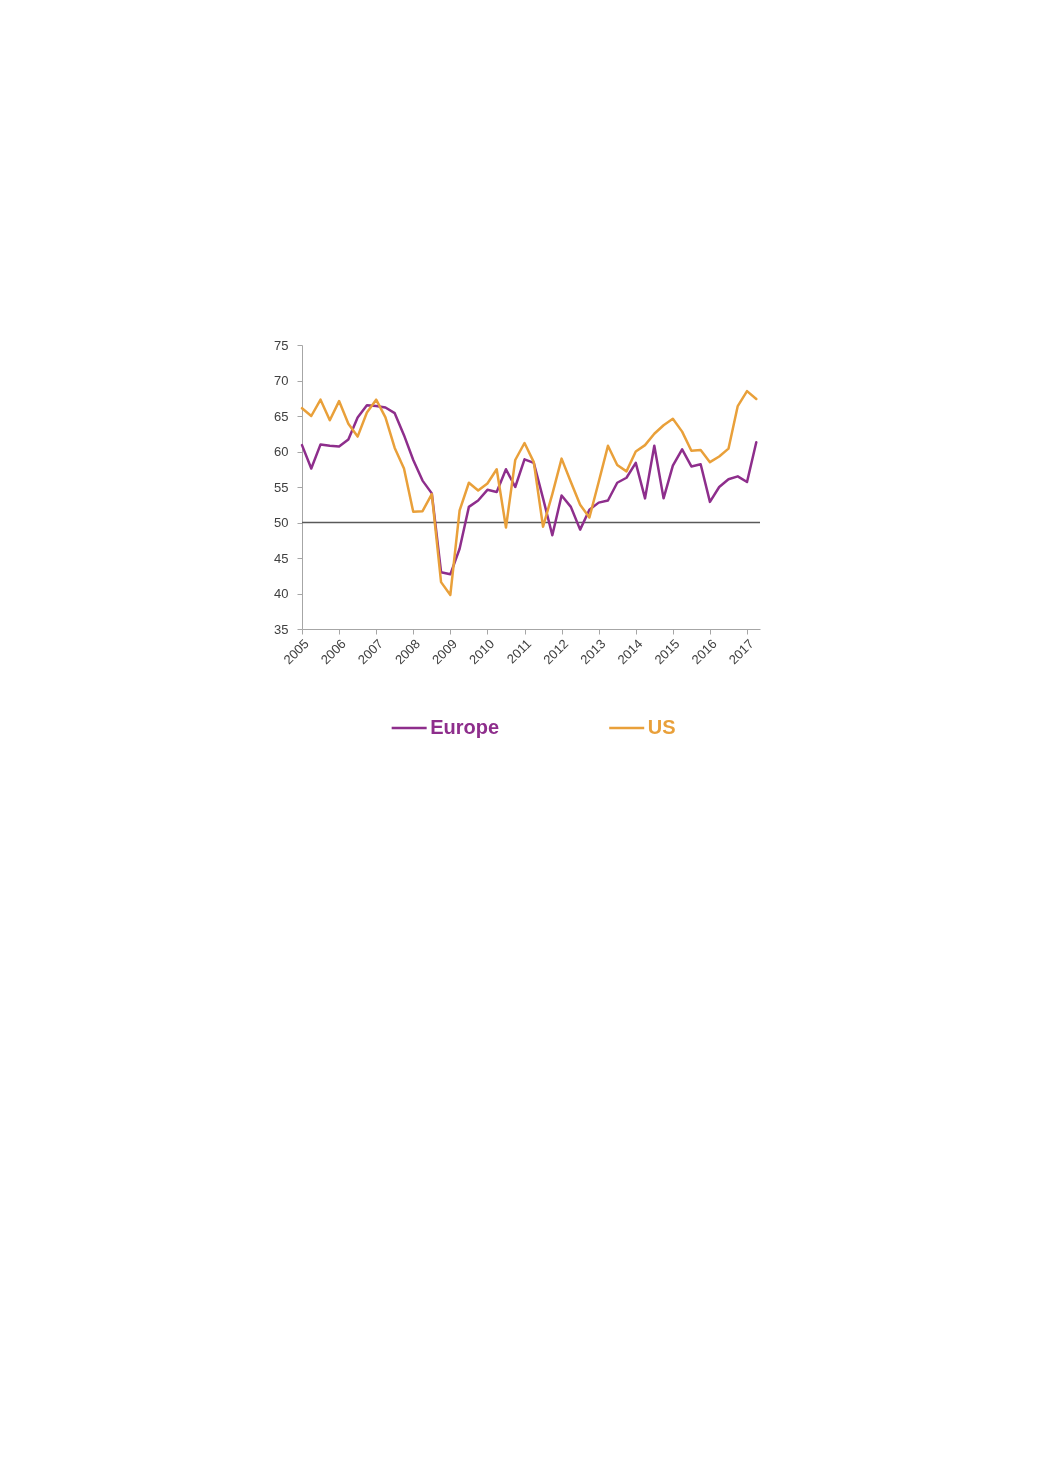  I want to click on legend-label: Europe, so click(465, 727).